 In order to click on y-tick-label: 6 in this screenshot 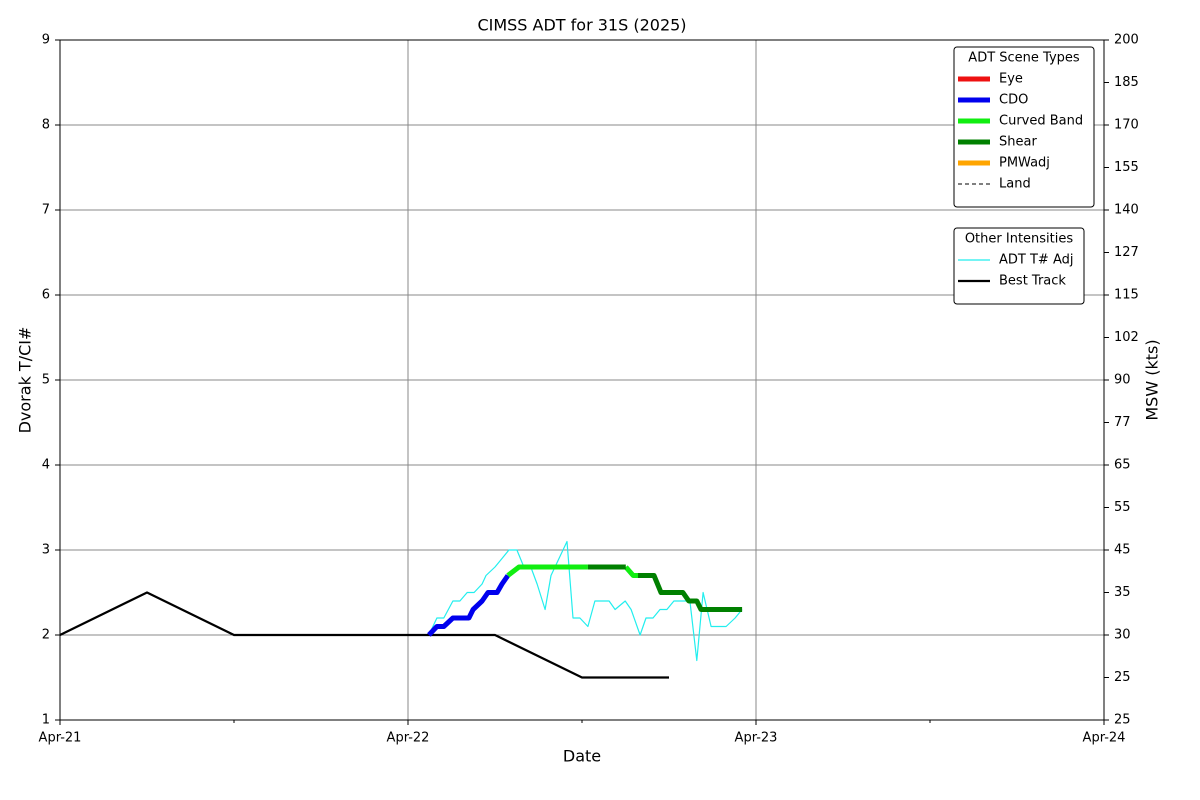, I will do `click(46, 295)`.